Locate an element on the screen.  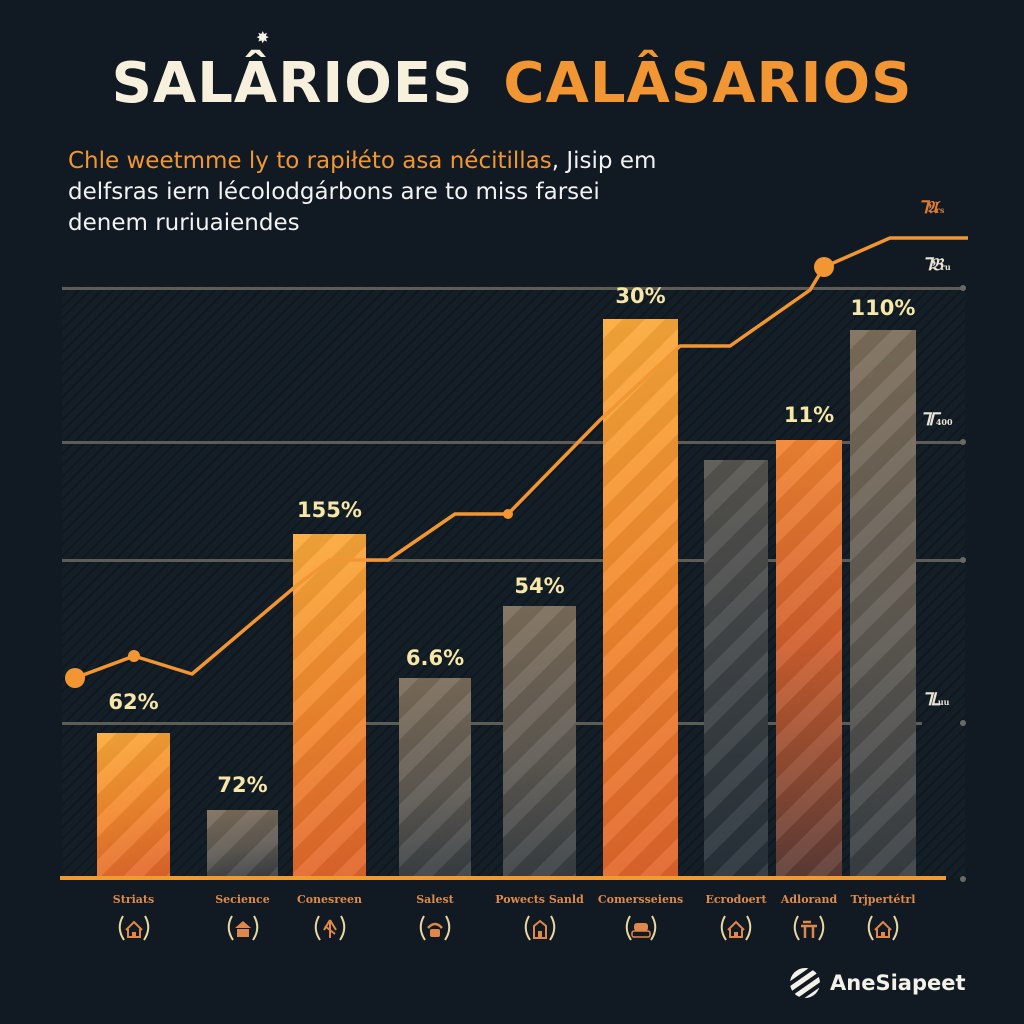
page-title: SALÂRIOES CALÂSARIOS is located at coordinates (512, 84).